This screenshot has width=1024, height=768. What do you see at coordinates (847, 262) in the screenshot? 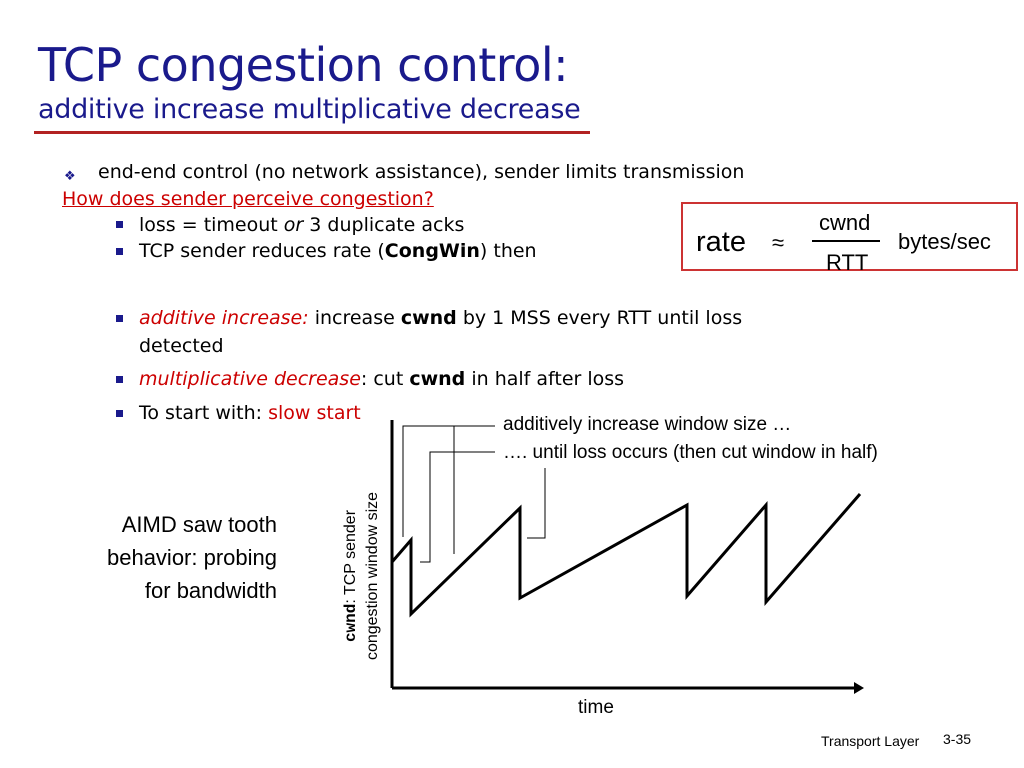
I see `formula-denominator: RTT` at bounding box center [847, 262].